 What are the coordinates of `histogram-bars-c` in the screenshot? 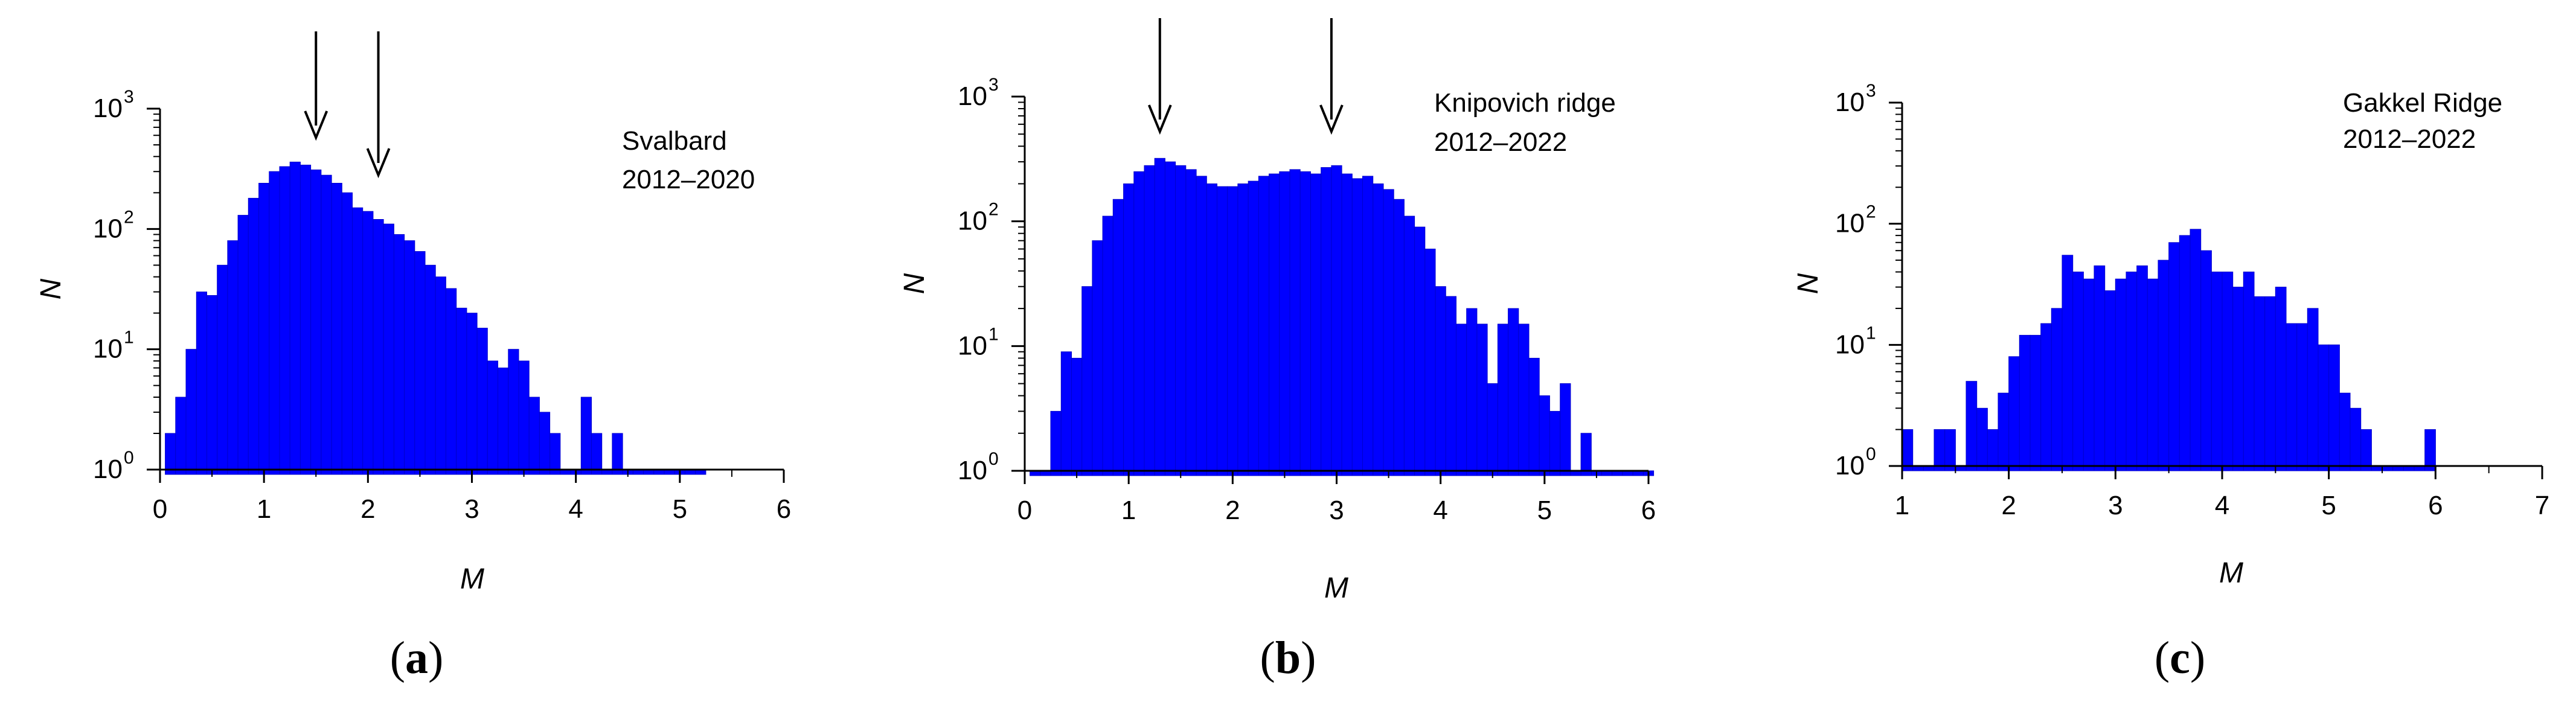 It's located at (2169, 350).